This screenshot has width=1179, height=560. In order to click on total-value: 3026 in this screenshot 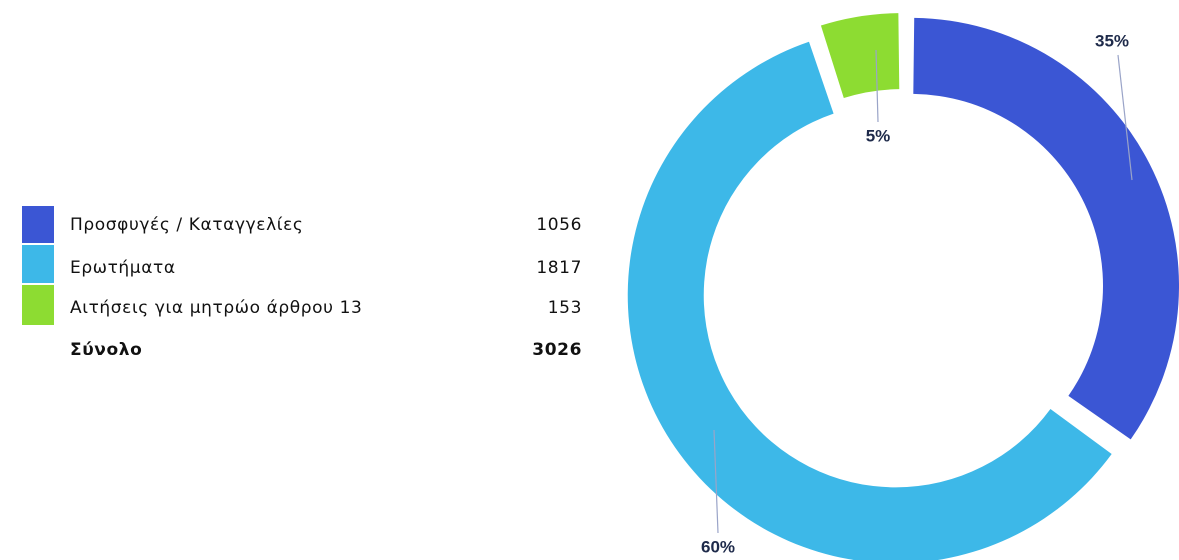, I will do `click(557, 350)`.